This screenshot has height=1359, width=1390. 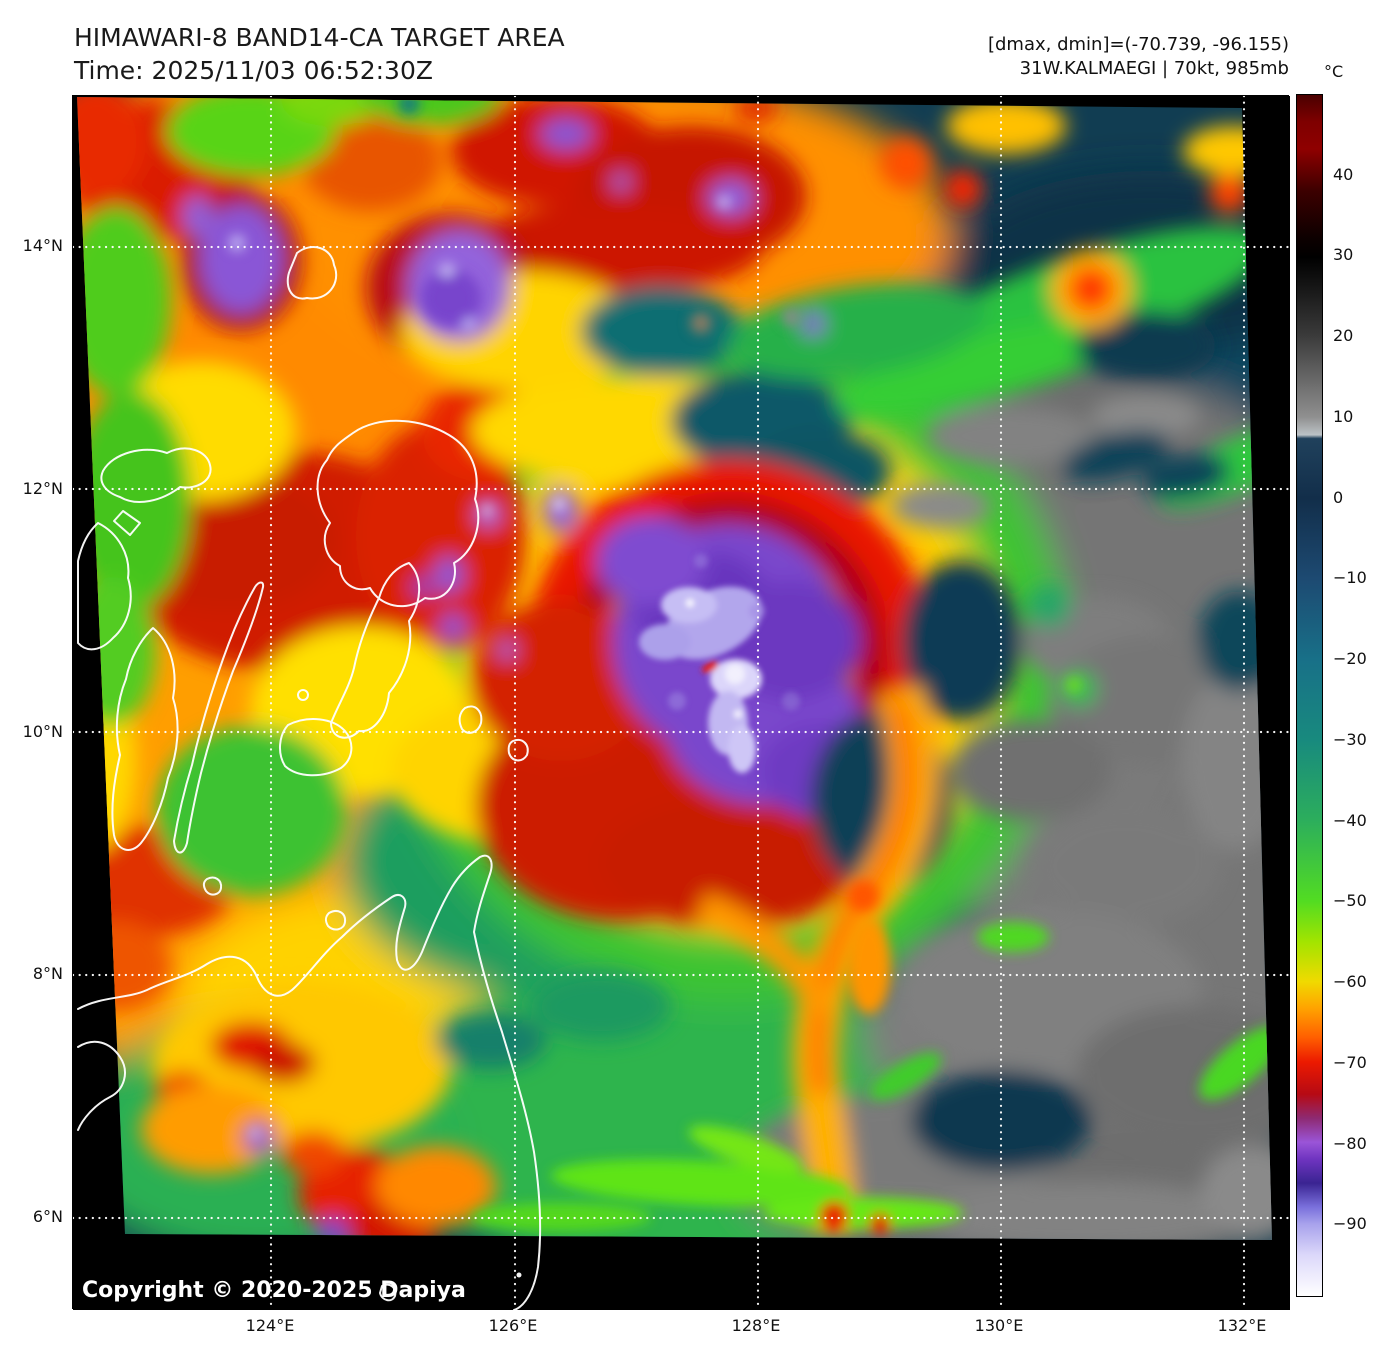 I want to click on colorbar-tick-label: −70, so click(x=1350, y=1062).